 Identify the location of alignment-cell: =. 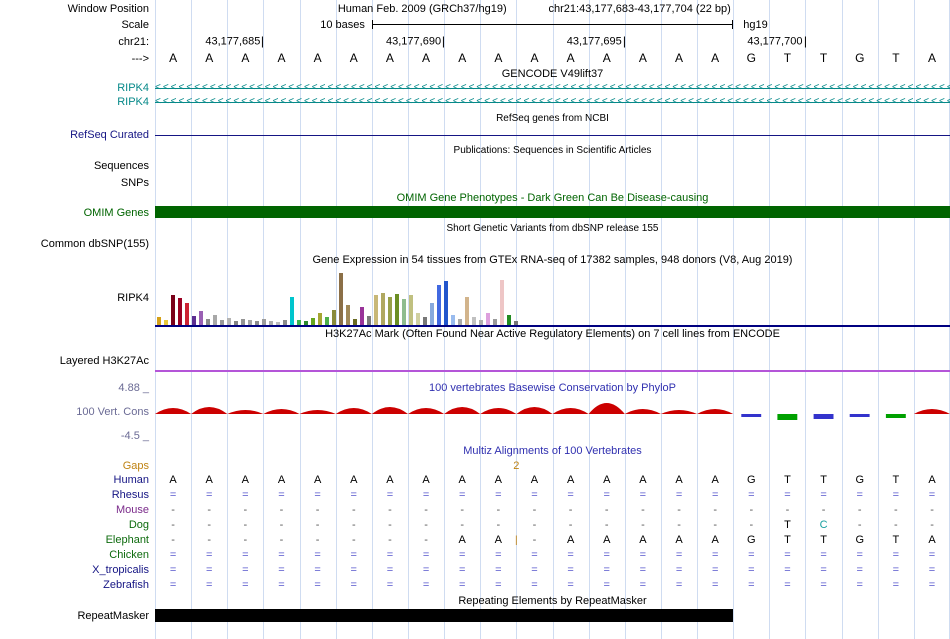
(534, 570).